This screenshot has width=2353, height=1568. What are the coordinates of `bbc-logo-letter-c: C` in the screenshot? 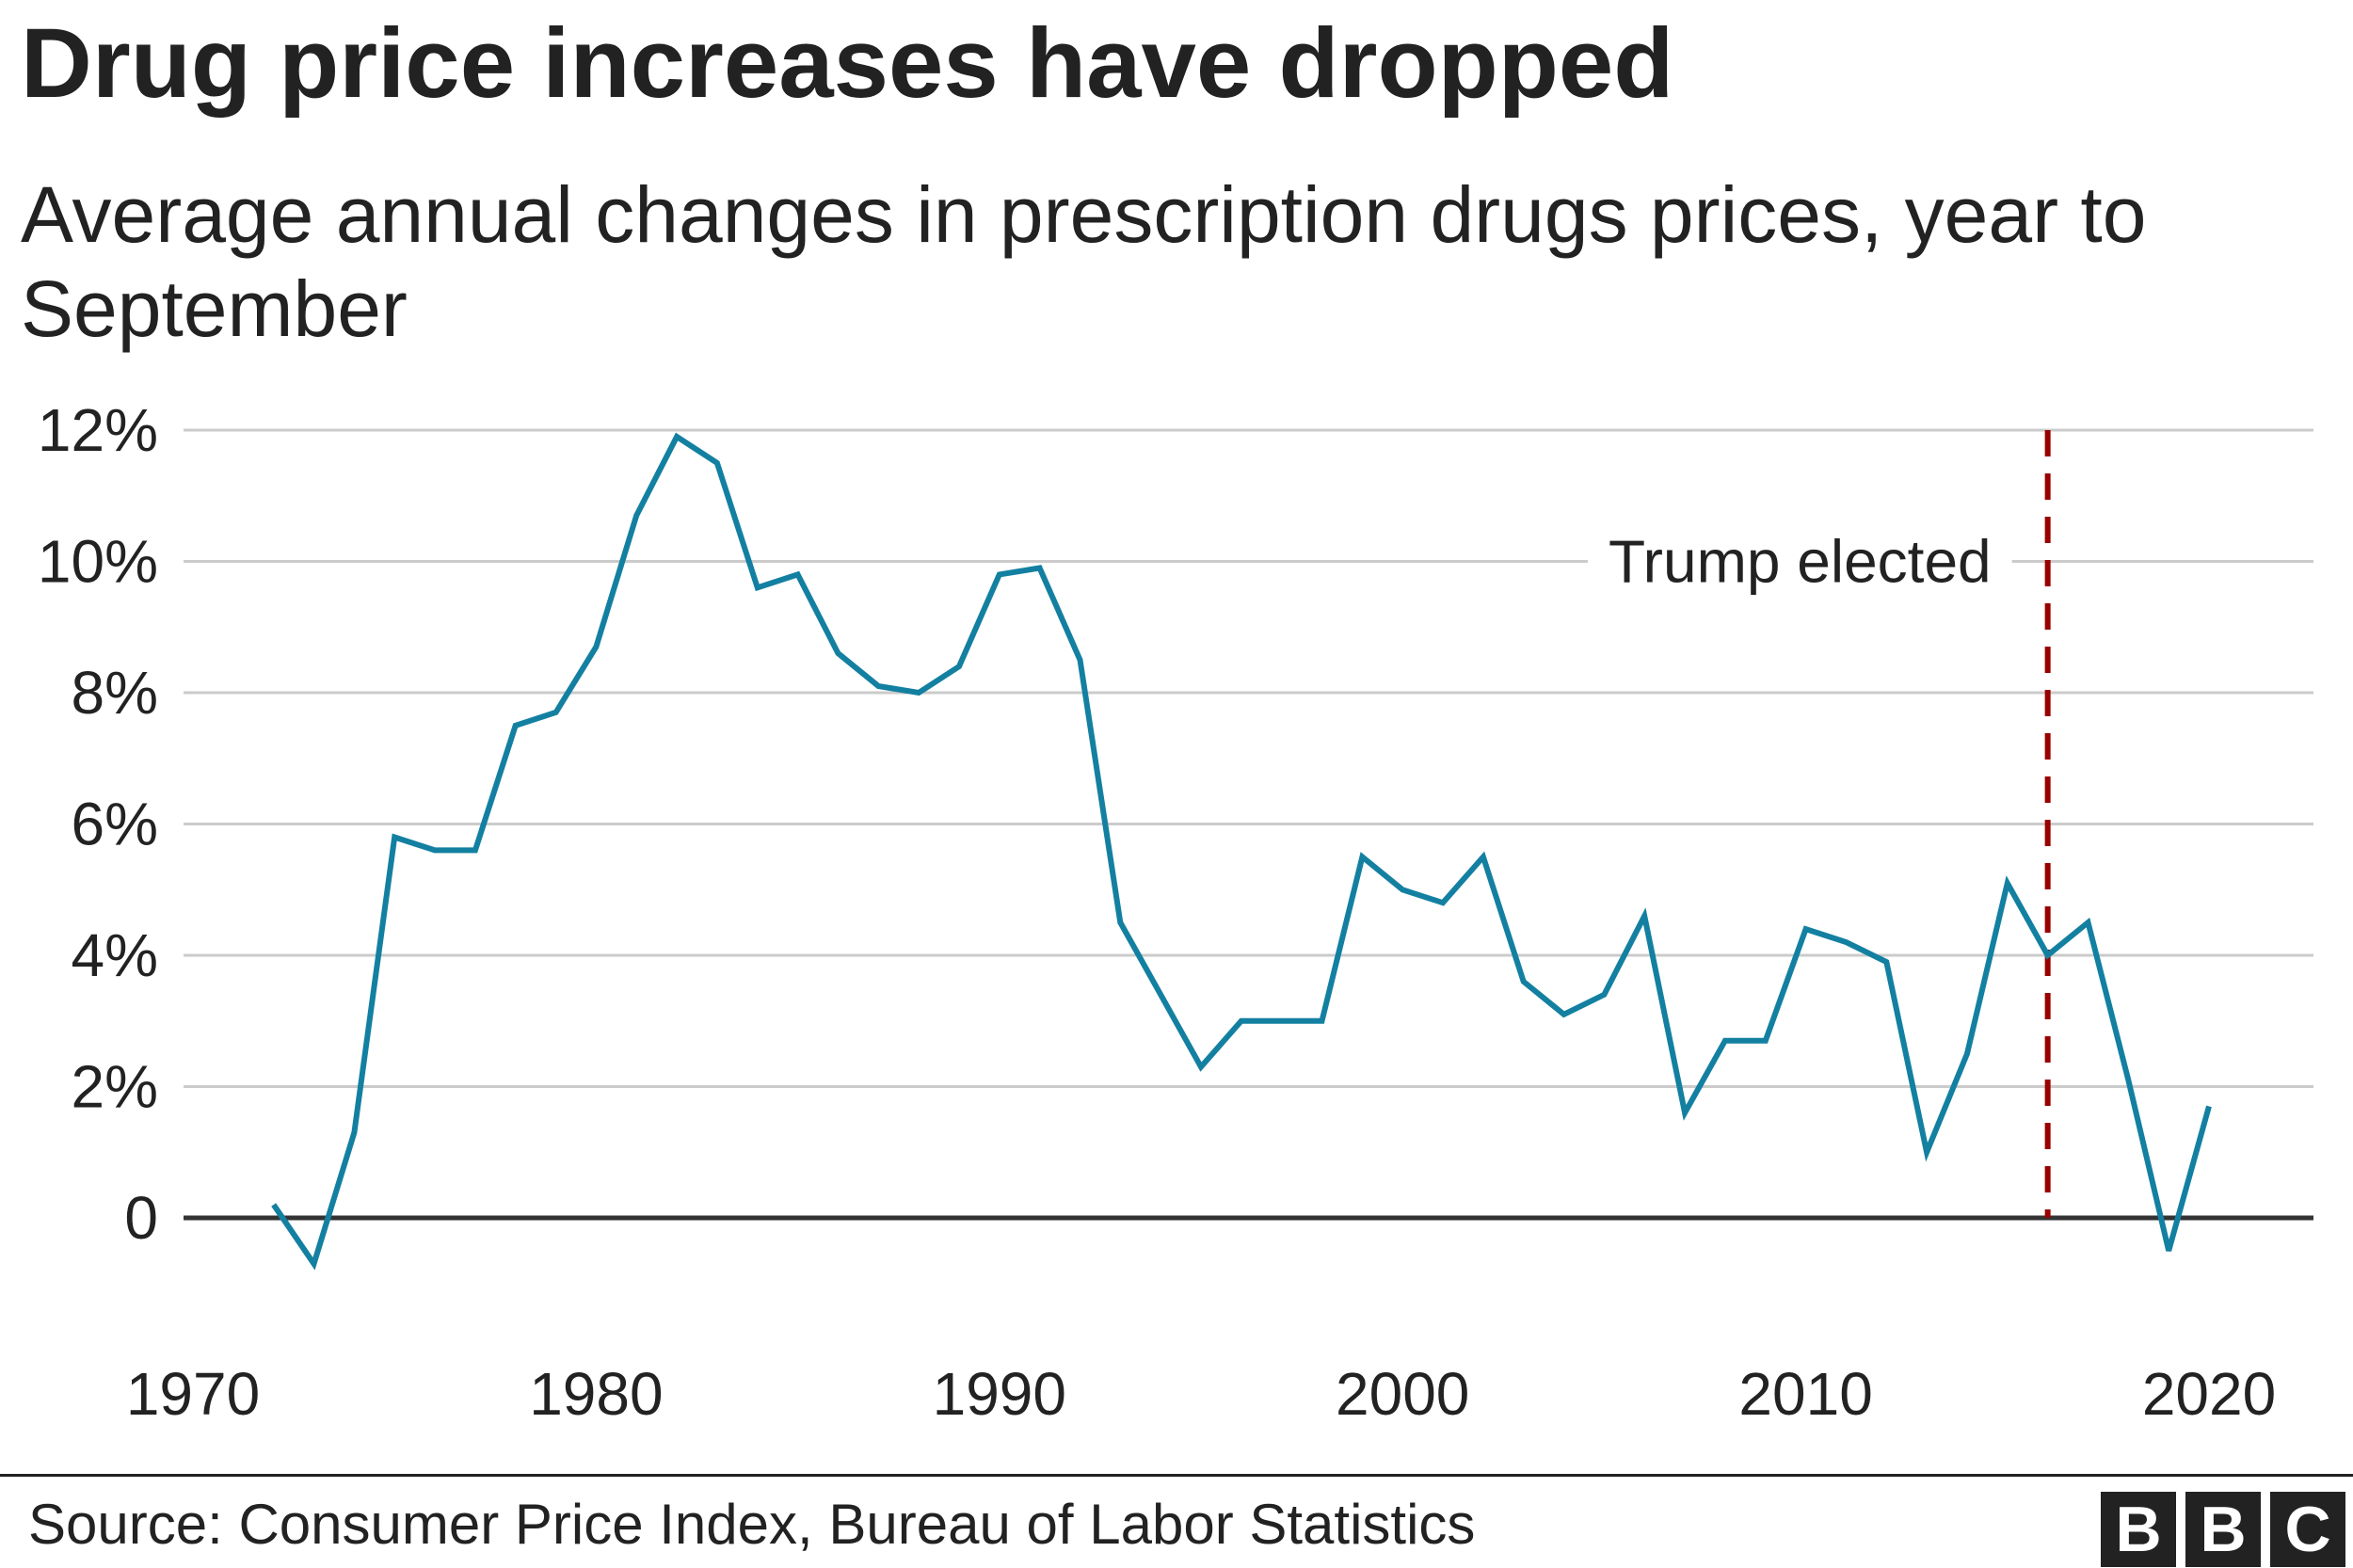 It's located at (2307, 1529).